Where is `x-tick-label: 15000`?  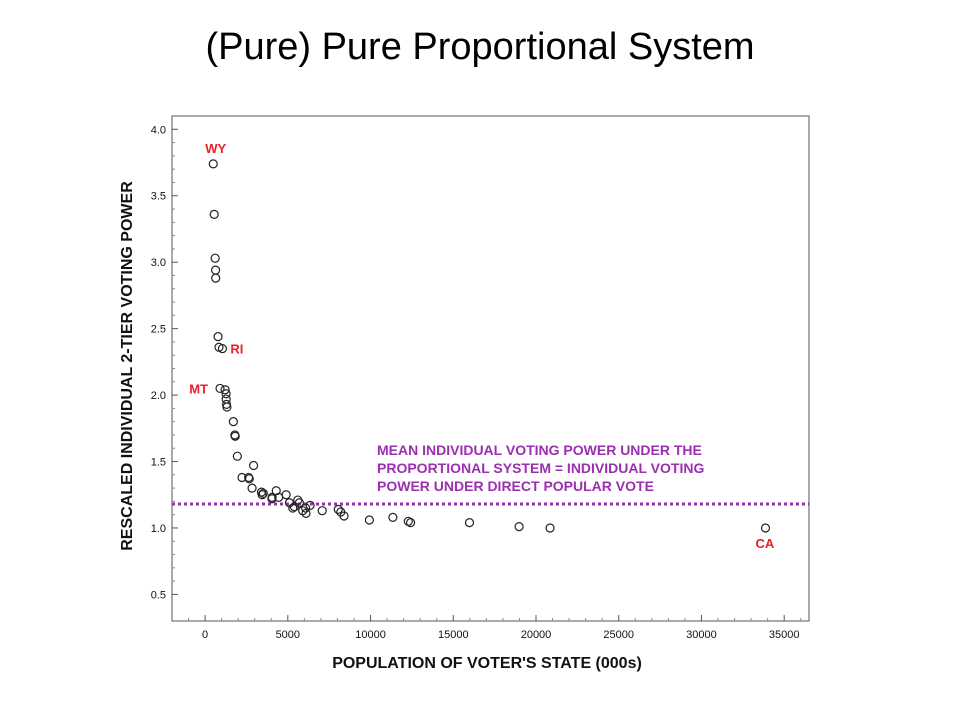
x-tick-label: 15000 is located at coordinates (453, 635).